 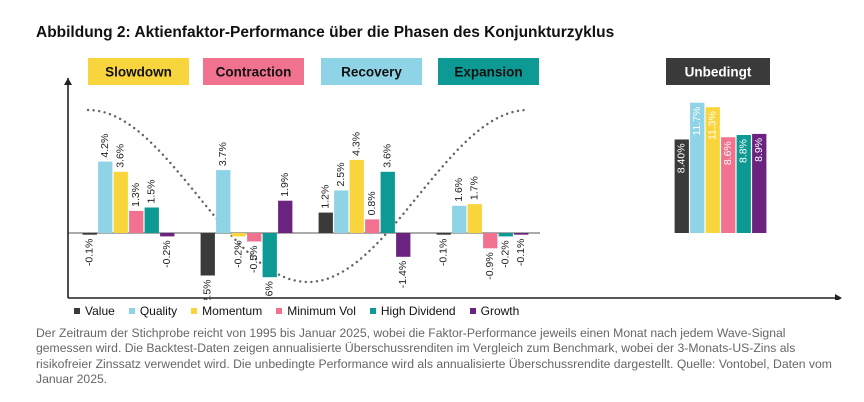 What do you see at coordinates (232, 311) in the screenshot?
I see `legend-label: Momentum` at bounding box center [232, 311].